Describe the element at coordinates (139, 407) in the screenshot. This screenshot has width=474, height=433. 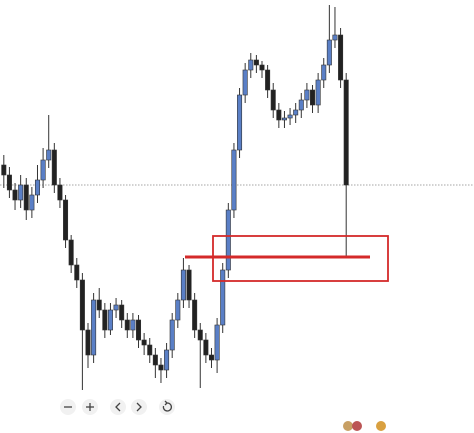
I see `scroll-right-button` at that location.